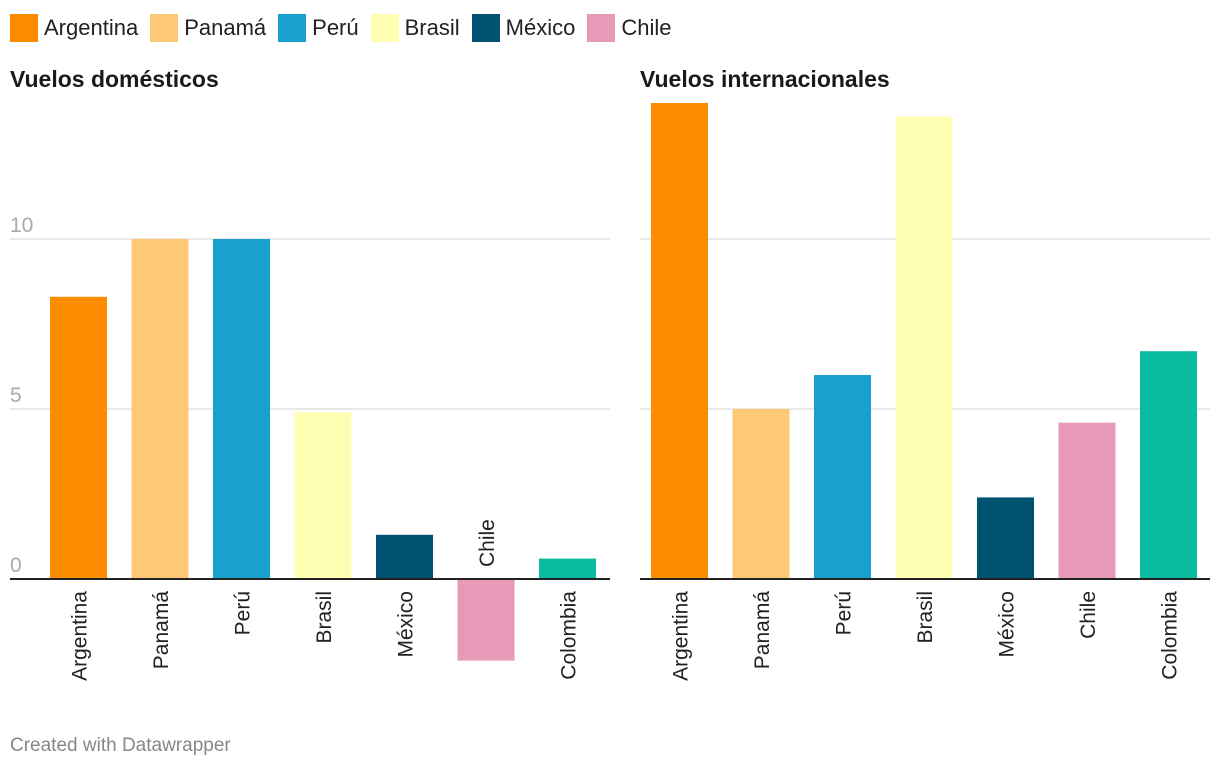 The width and height of the screenshot is (1220, 772). Describe the element at coordinates (765, 79) in the screenshot. I see `chart-title-international: Vuelos internacionales` at that location.